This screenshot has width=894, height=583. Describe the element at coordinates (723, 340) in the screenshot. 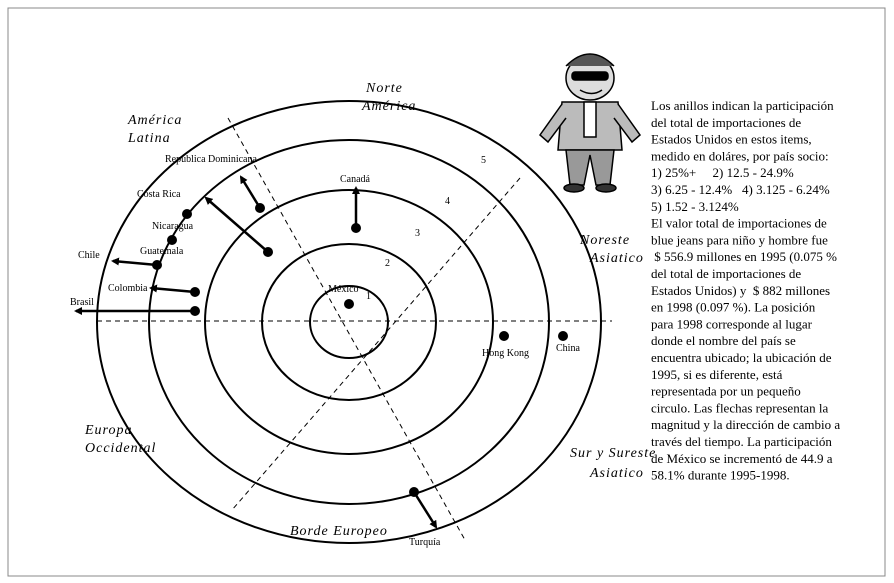

I see `description-line: donde el nombre del país se` at that location.